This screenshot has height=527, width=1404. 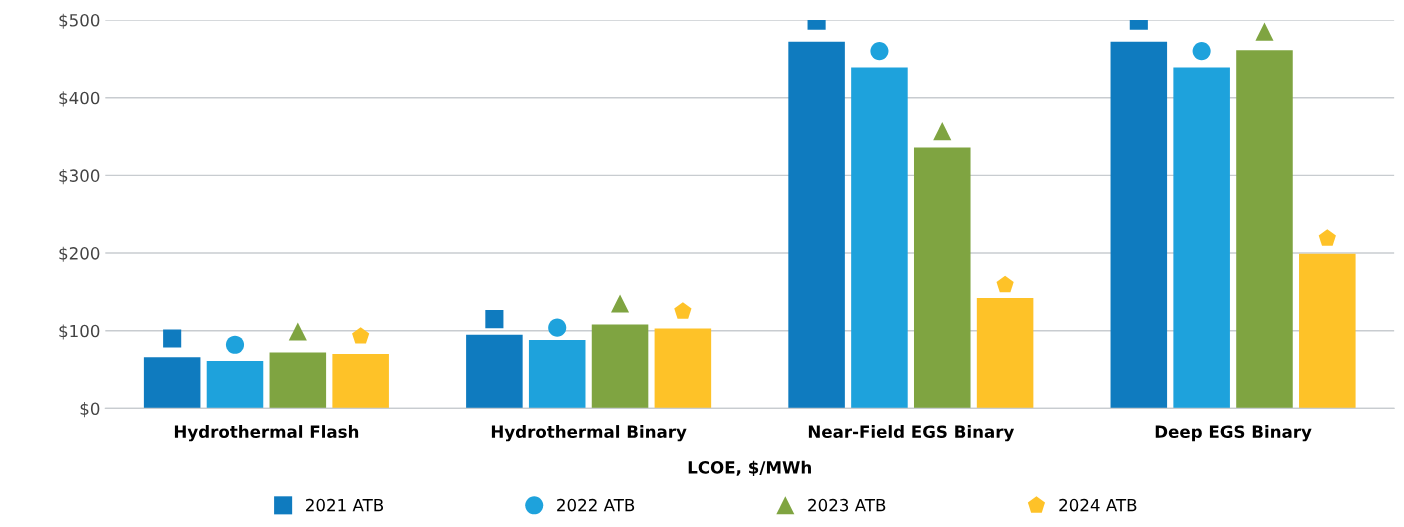 I want to click on y-tick-label: $300, so click(x=79, y=177).